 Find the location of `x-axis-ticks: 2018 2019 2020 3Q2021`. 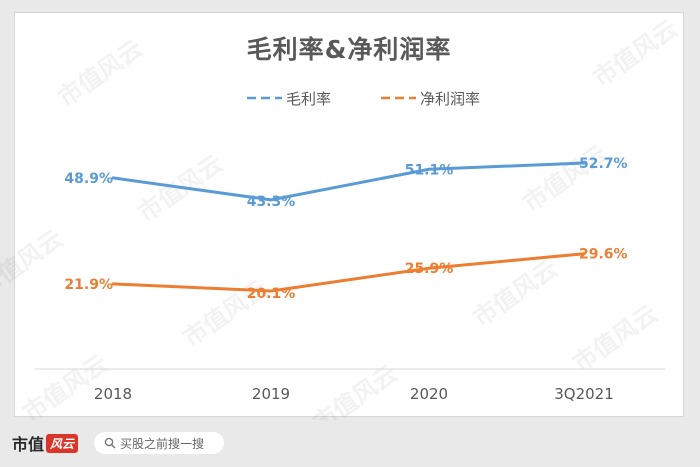

x-axis-ticks: 2018 2019 2020 3Q2021 is located at coordinates (354, 394).